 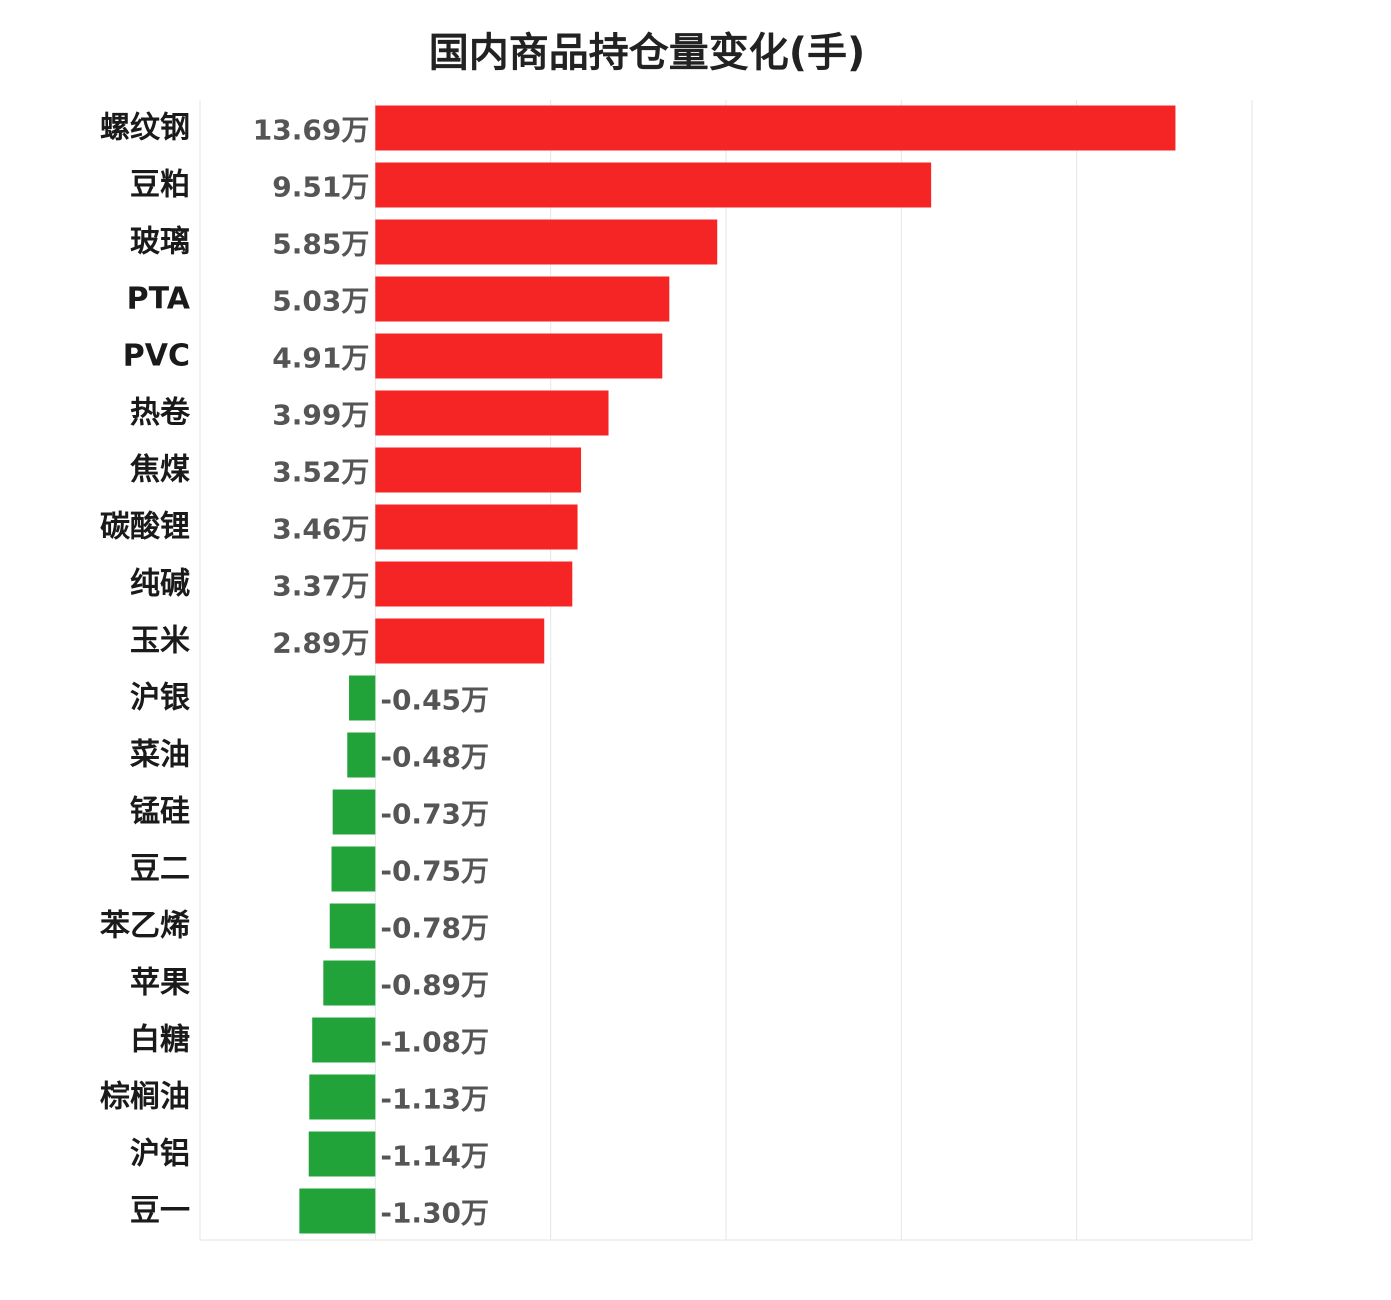 I want to click on category-label: 苯乙烯, so click(x=145, y=926).